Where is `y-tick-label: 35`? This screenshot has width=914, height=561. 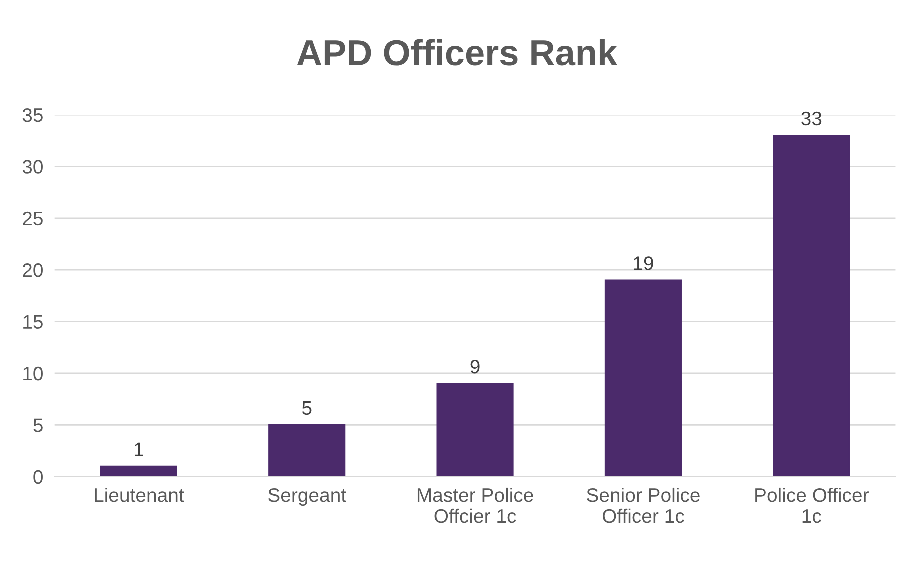
y-tick-label: 35 is located at coordinates (32, 115).